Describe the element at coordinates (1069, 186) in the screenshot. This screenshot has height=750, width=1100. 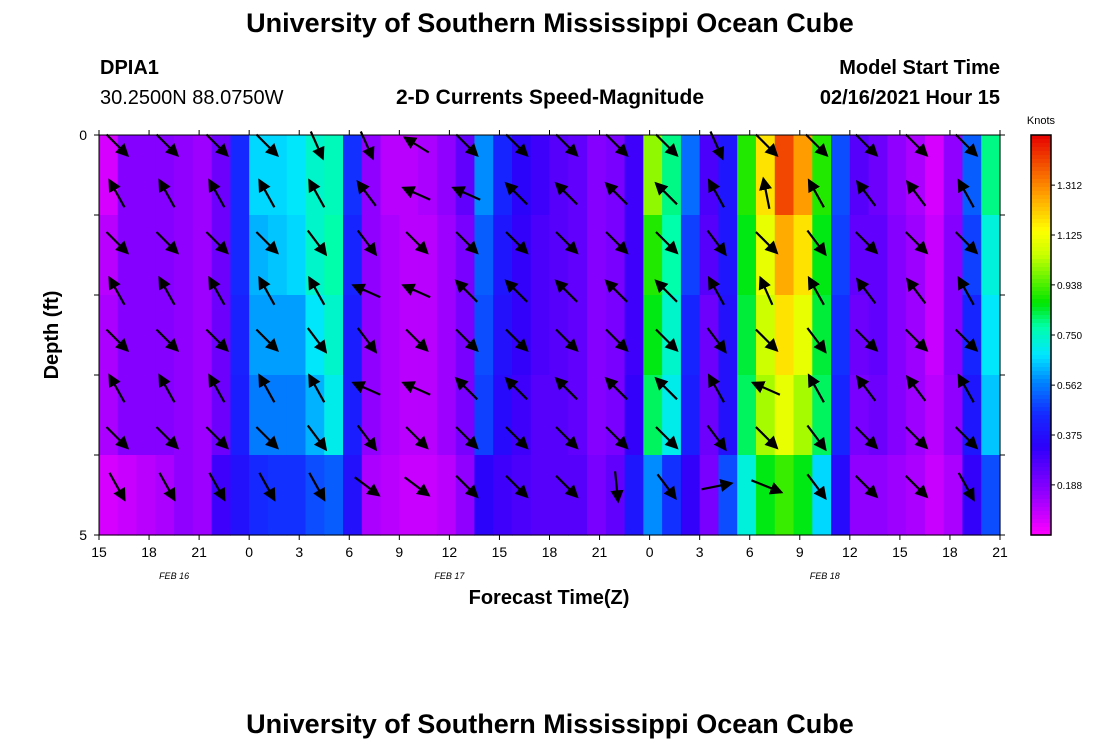
I see `colorbar-tick-label: 1.312` at that location.